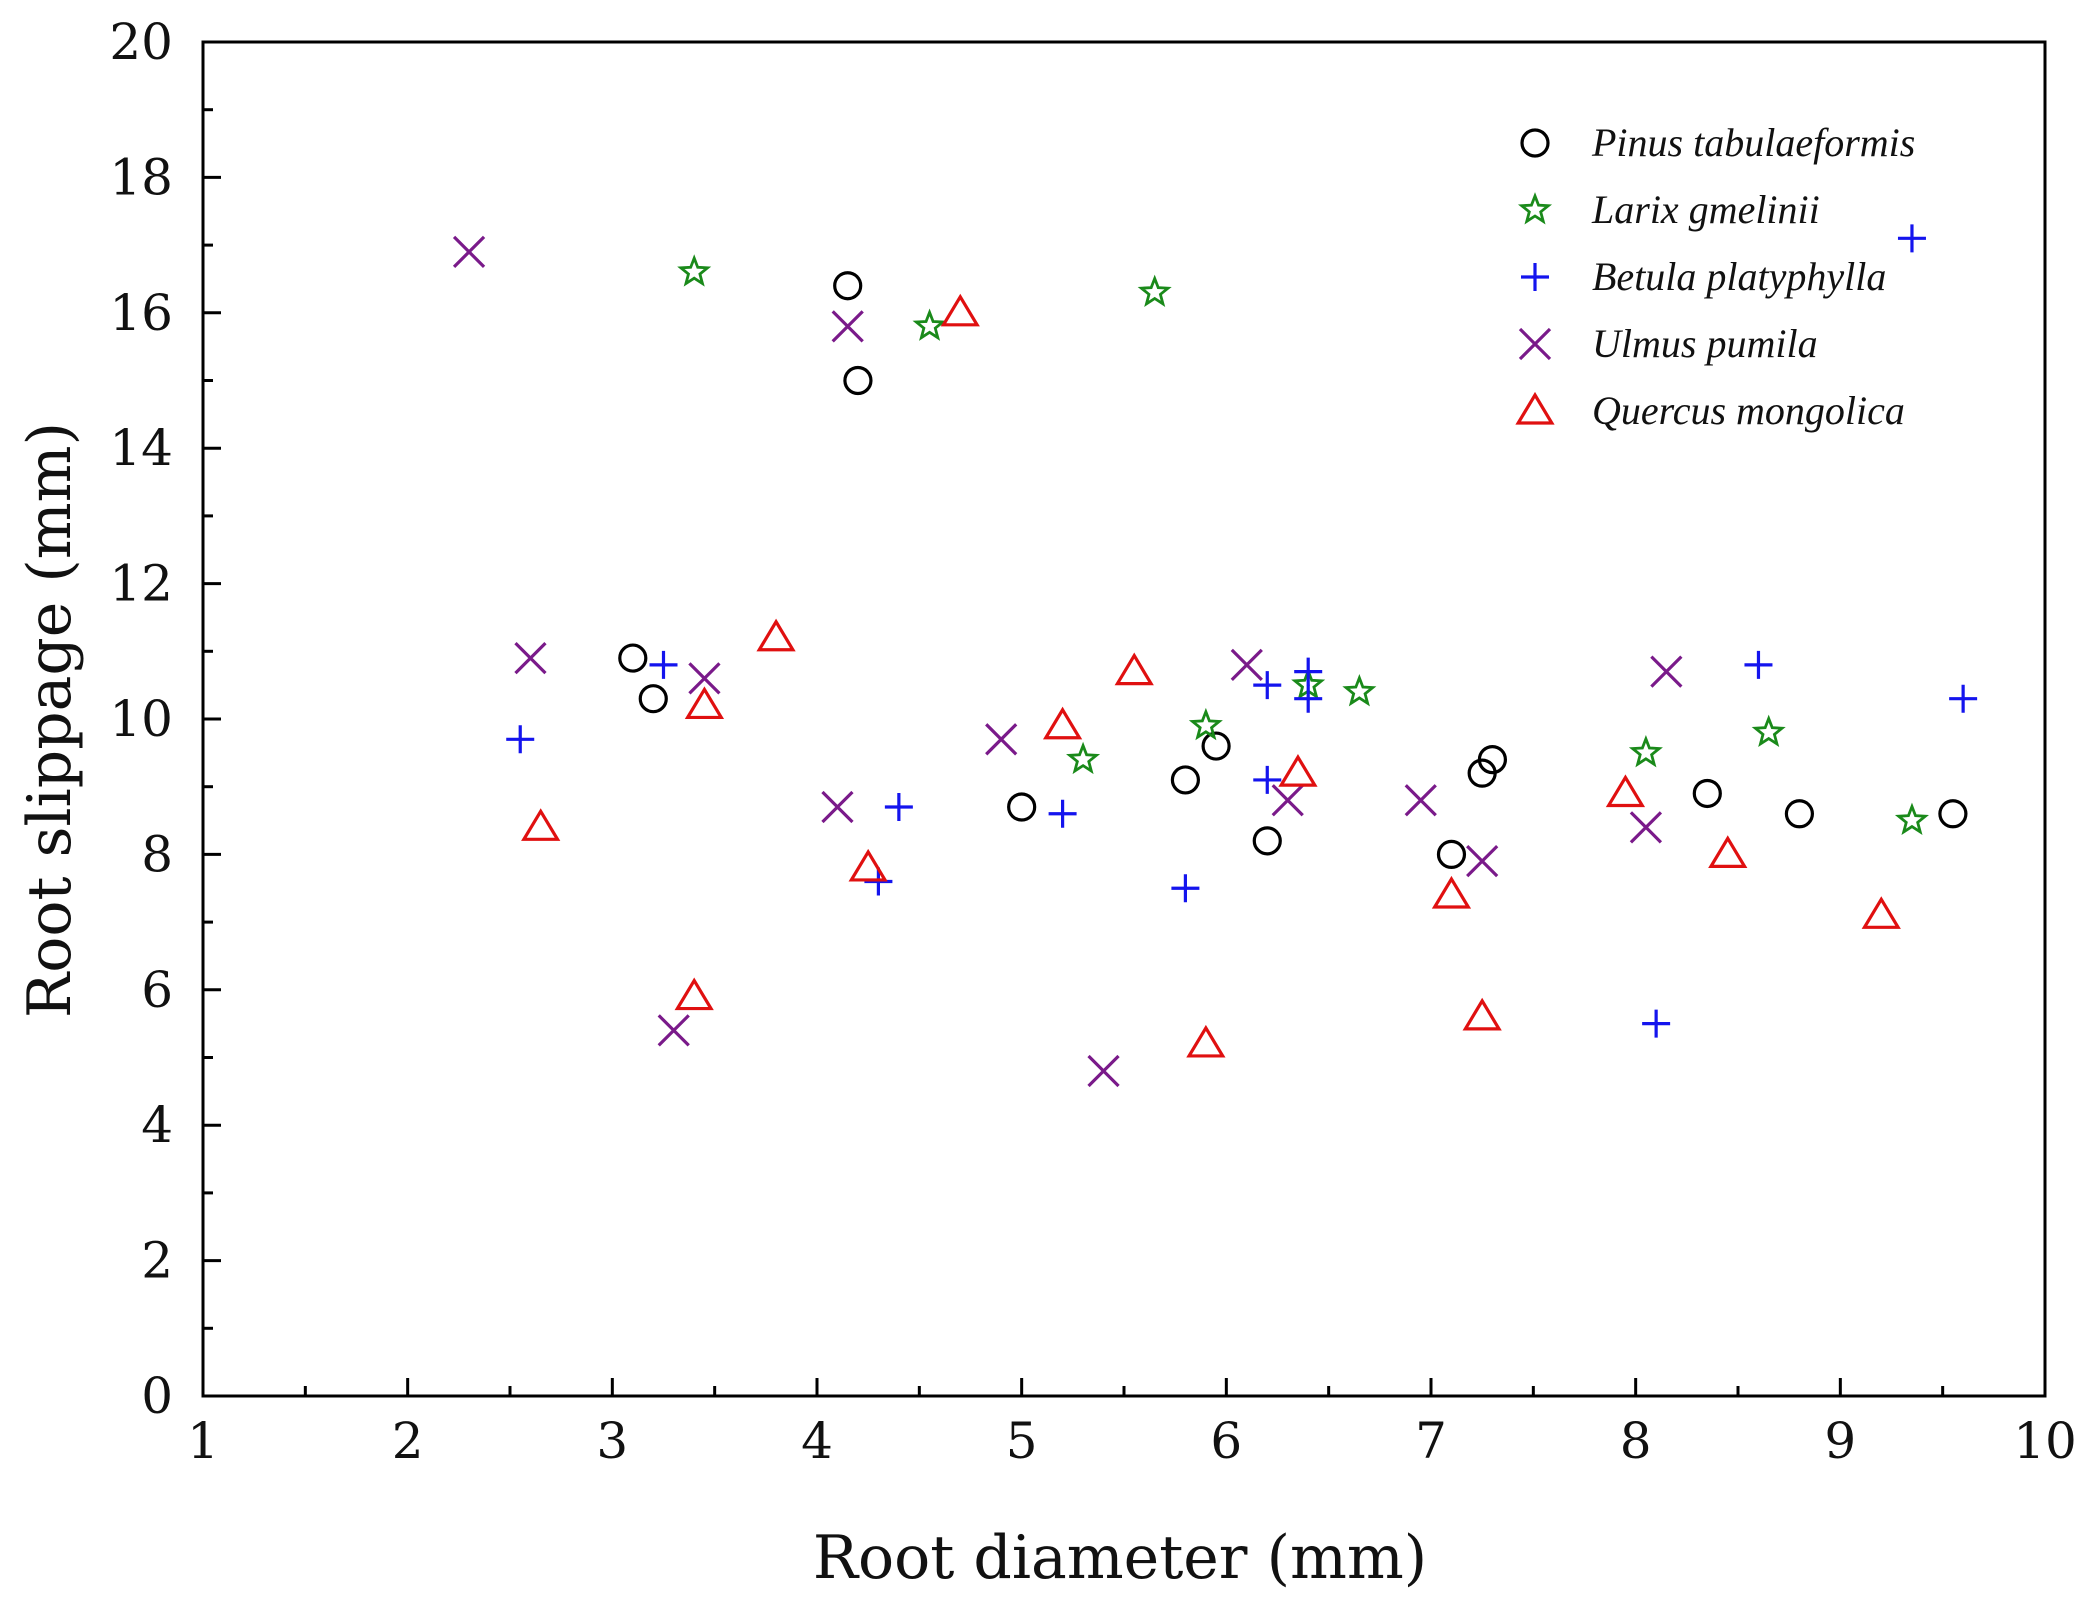 The width and height of the screenshot is (2088, 1620). I want to click on legend-marker-star, so click(1535, 208).